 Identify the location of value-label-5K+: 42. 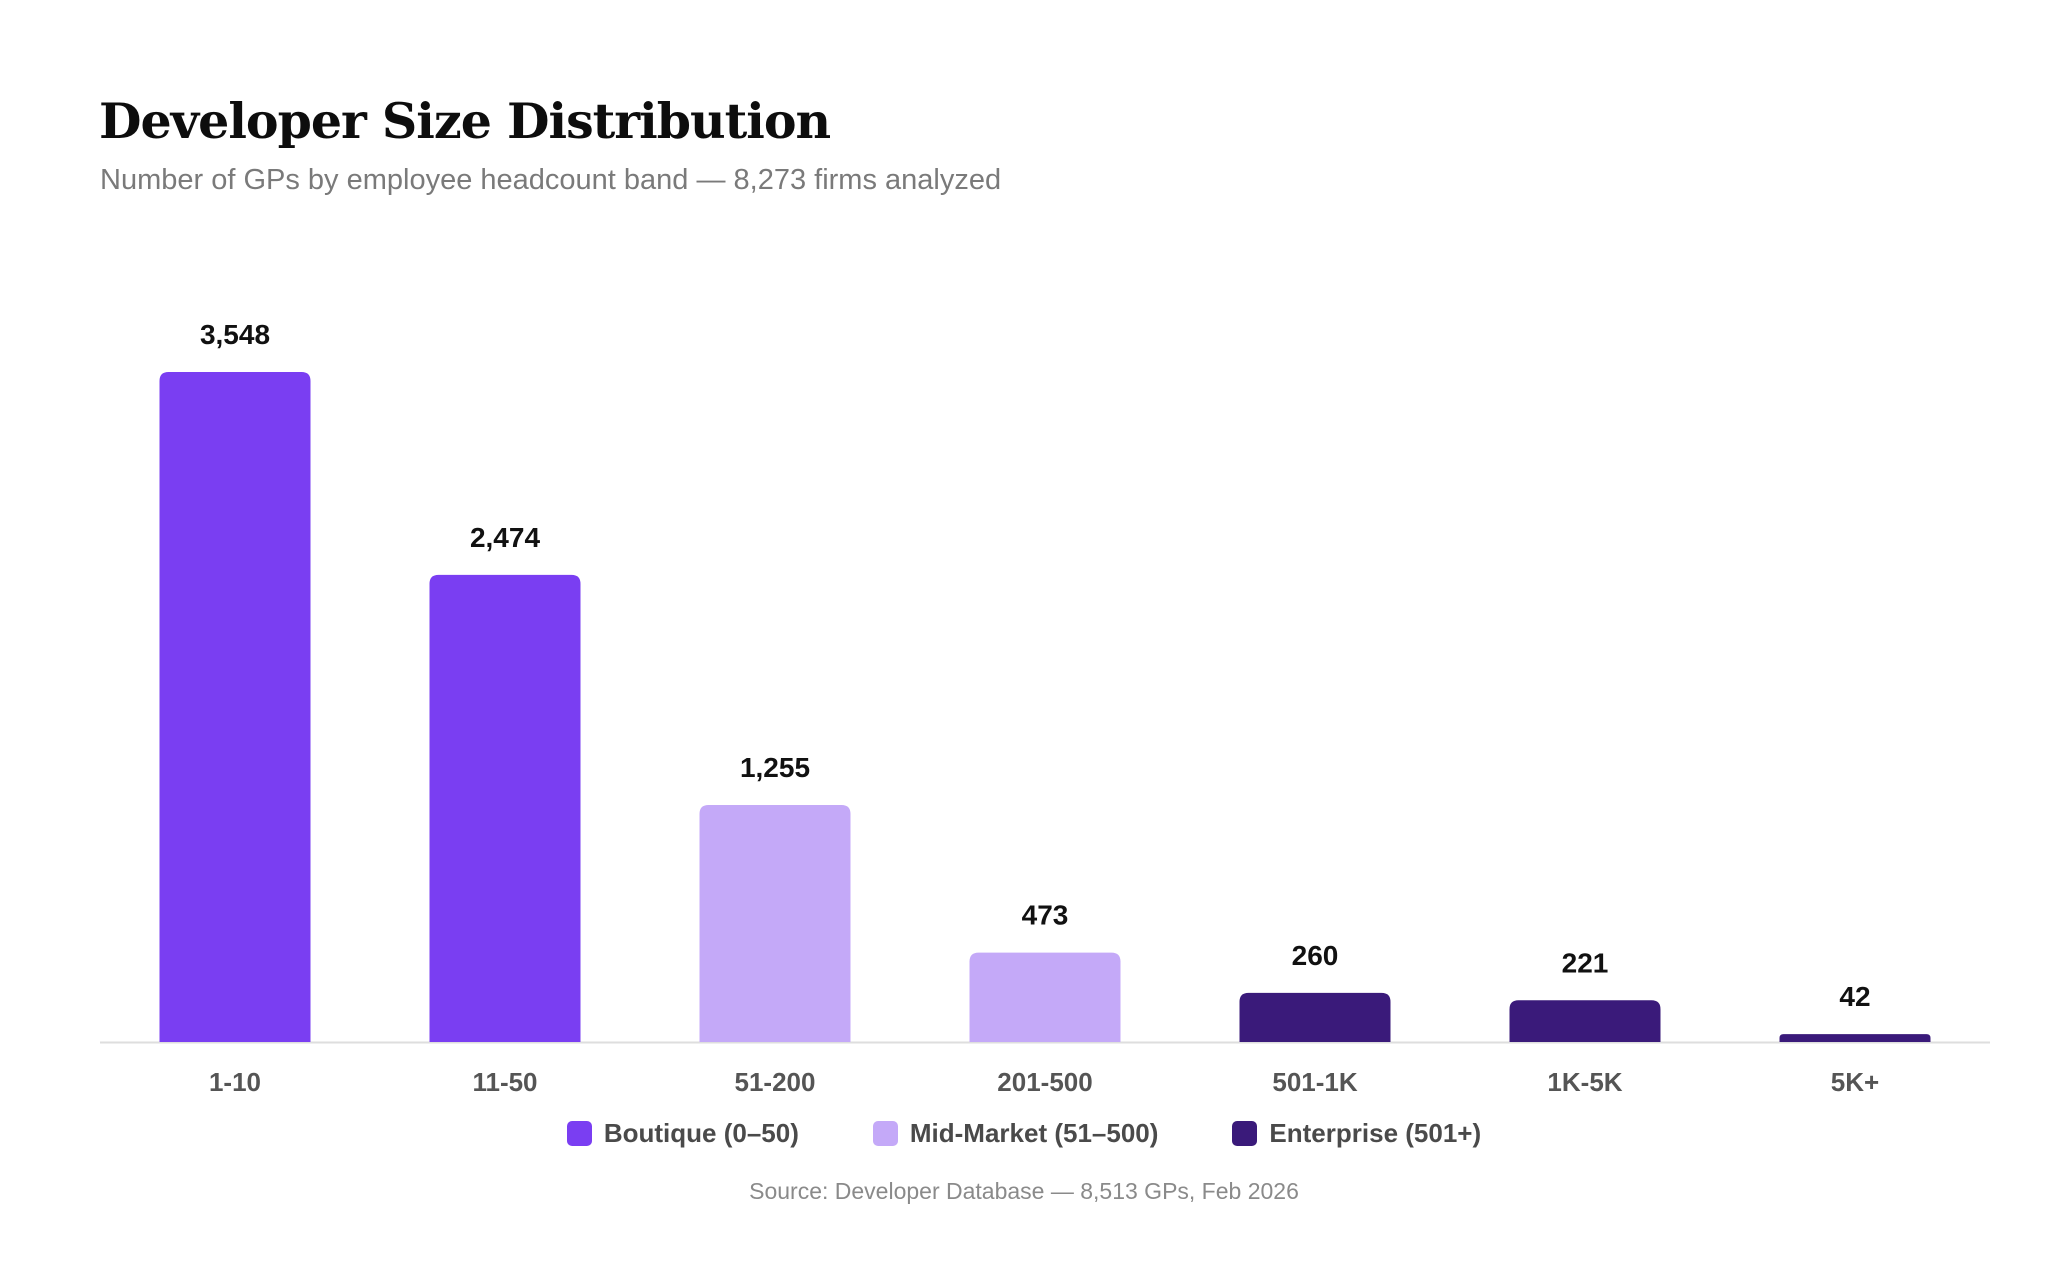
(1854, 996).